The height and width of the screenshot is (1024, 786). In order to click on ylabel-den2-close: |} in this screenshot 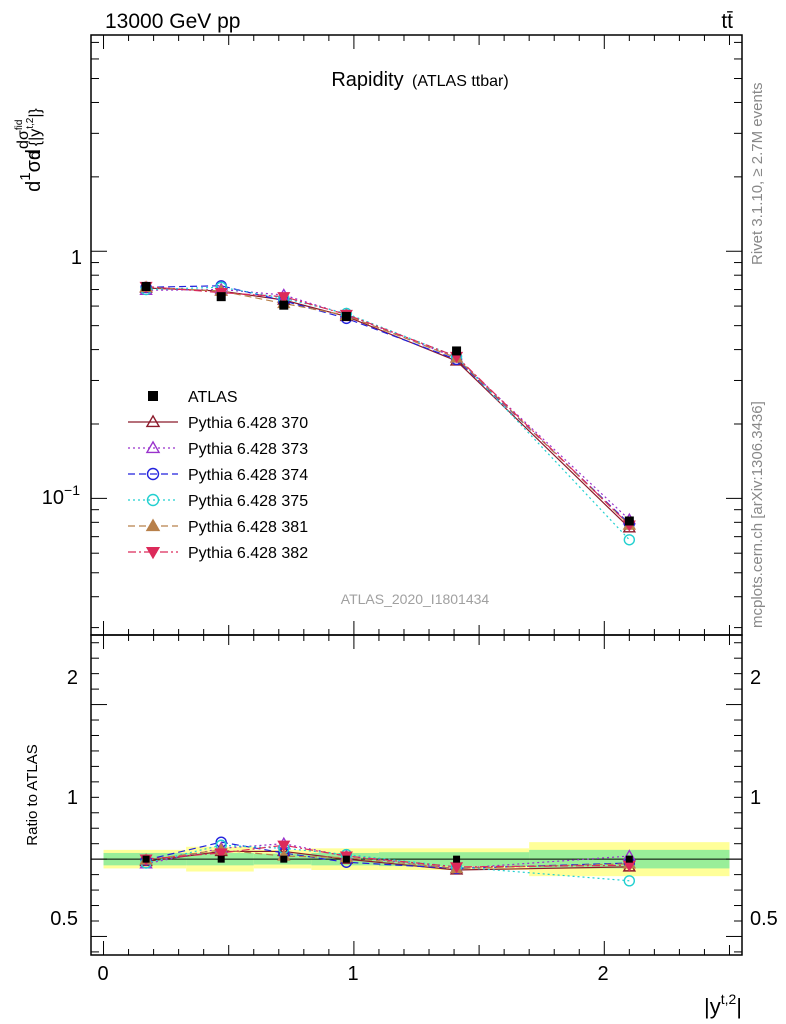, I will do `click(35, 112)`.